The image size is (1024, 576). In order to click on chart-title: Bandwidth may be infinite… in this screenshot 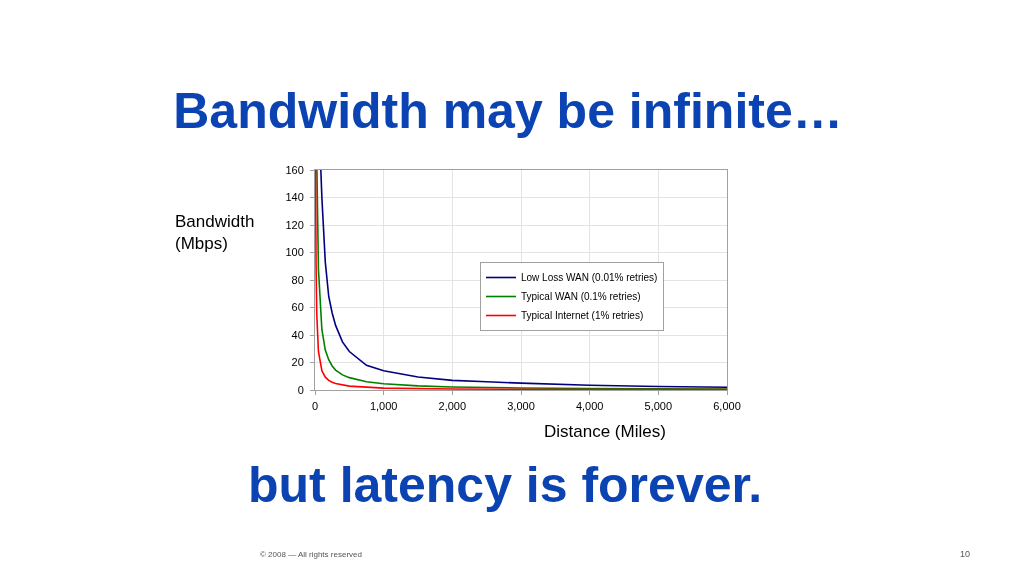, I will do `click(508, 110)`.